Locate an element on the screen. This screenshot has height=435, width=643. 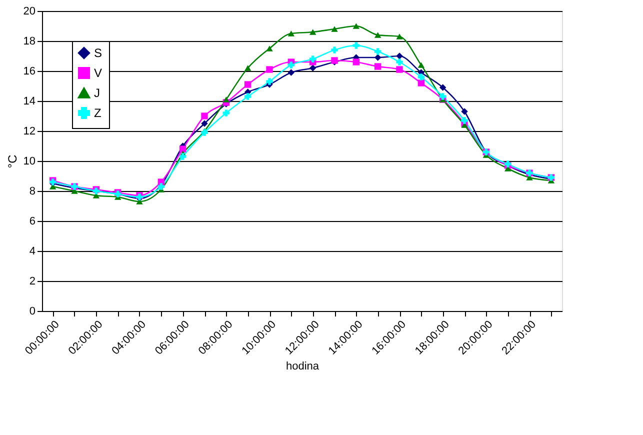
y-tick-label: 2 is located at coordinates (32, 282).